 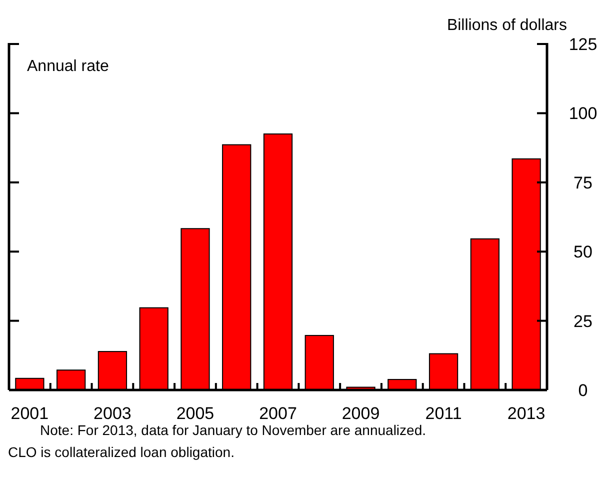 What do you see at coordinates (278, 413) in the screenshot?
I see `x-tick-label: 2007` at bounding box center [278, 413].